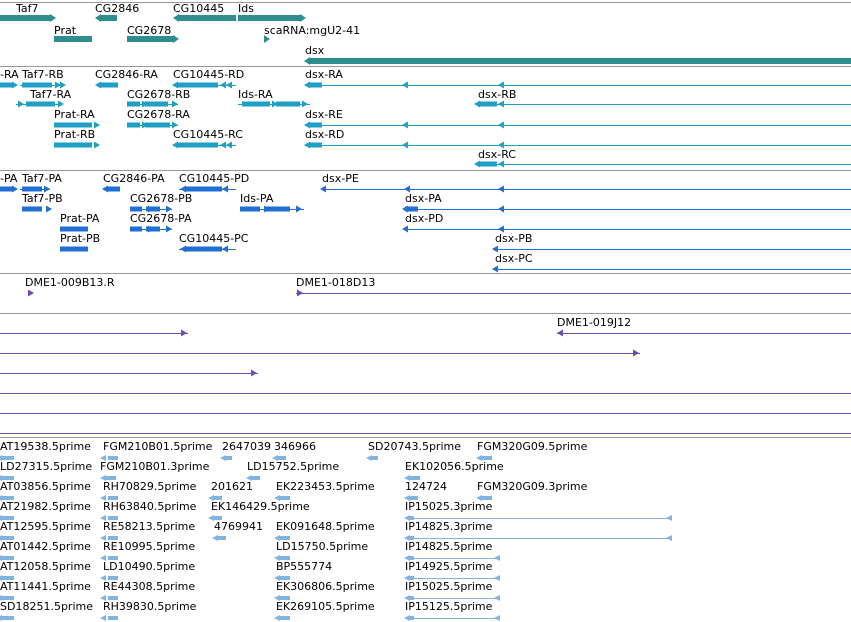  I want to click on gene-feature: dsx, so click(577, 54).